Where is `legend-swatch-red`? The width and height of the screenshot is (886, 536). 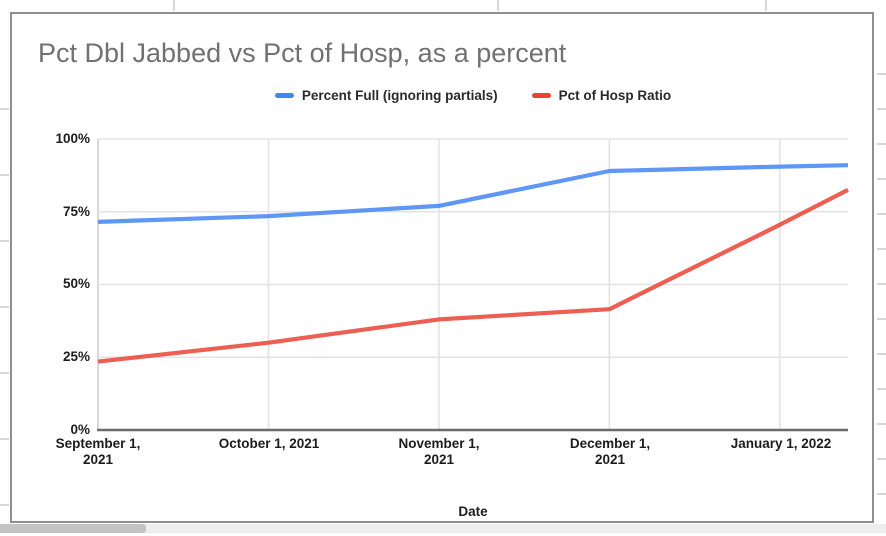 legend-swatch-red is located at coordinates (541, 95).